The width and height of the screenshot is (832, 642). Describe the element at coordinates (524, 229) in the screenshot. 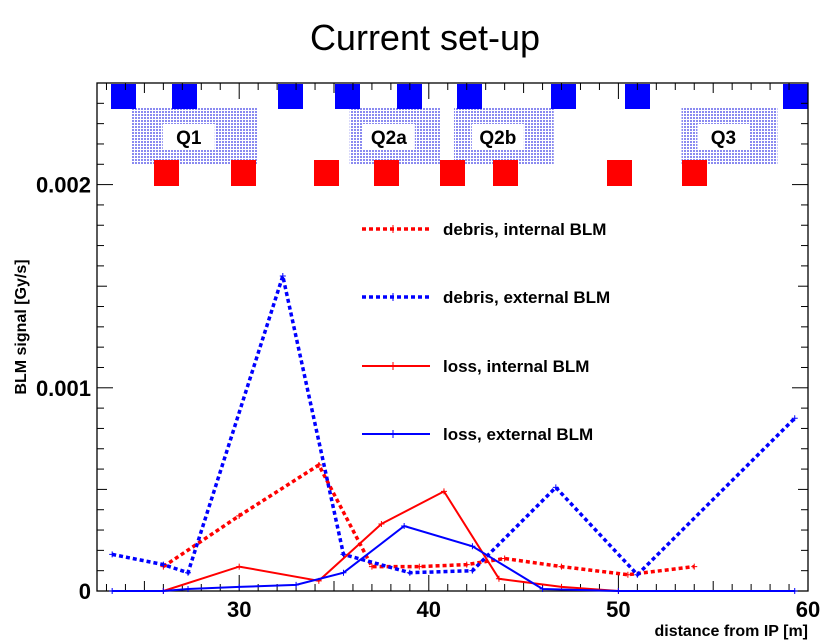

I see `legend-label: debris, internal BLM` at that location.